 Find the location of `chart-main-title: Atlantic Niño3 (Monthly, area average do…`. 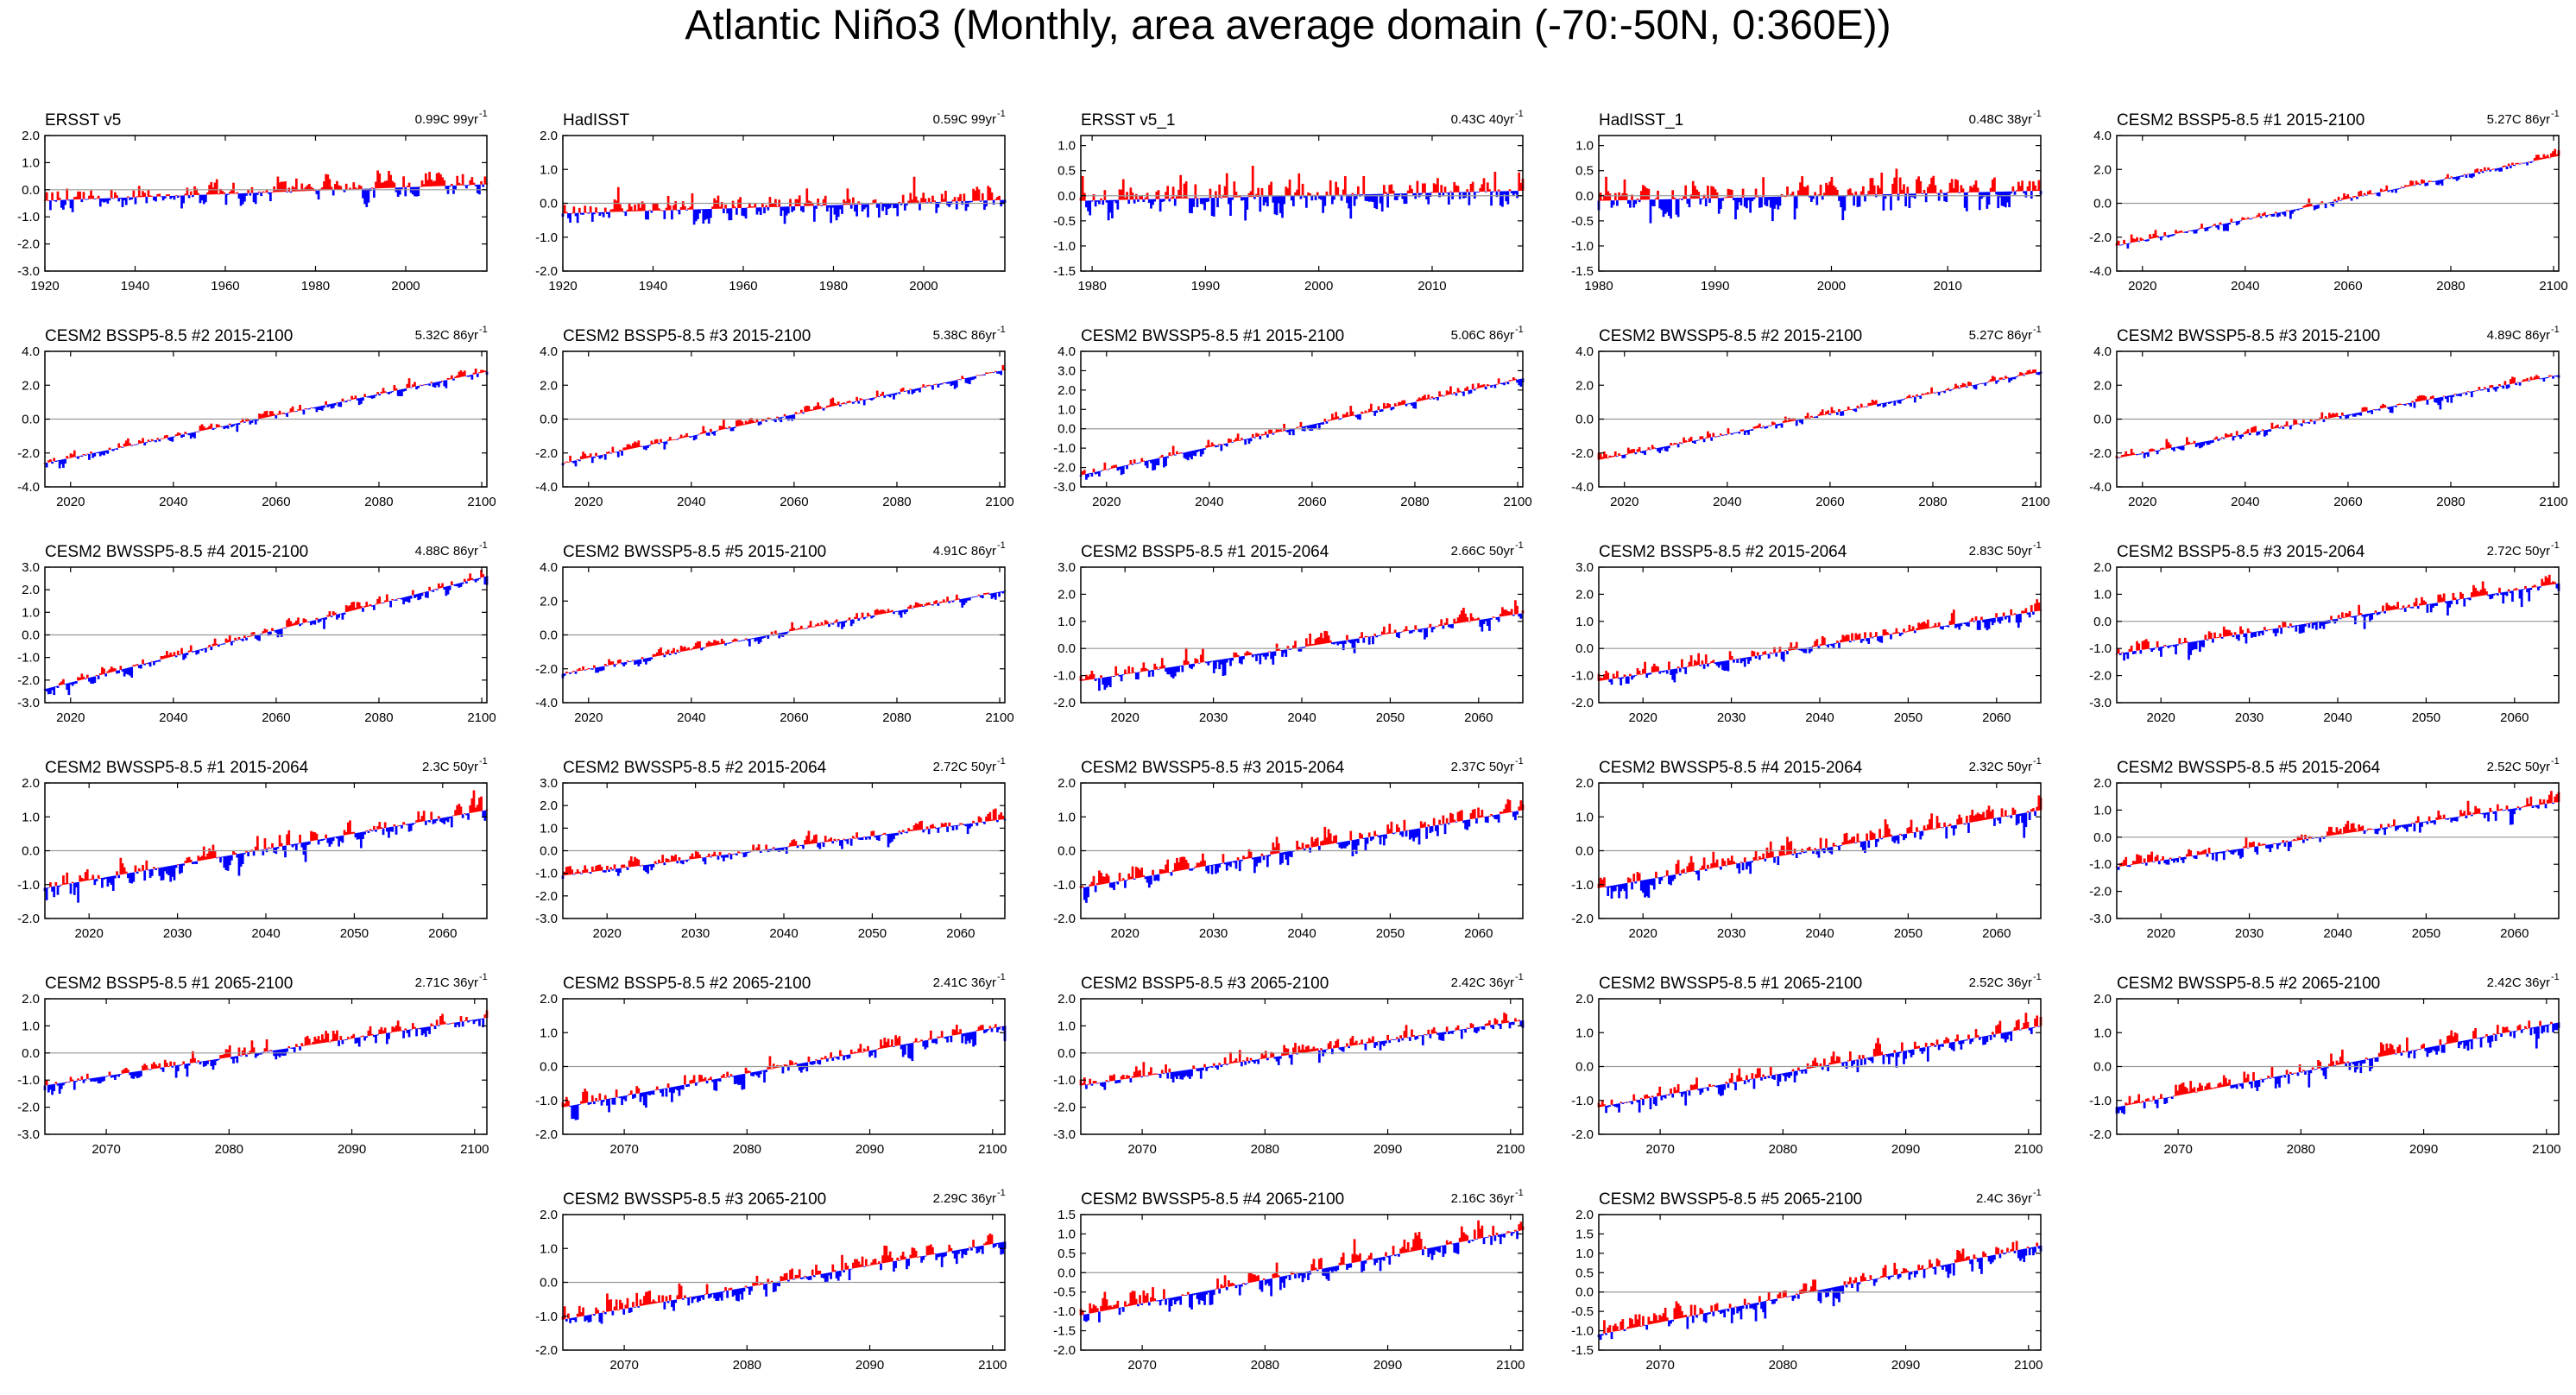

chart-main-title: Atlantic Niño3 (Monthly, area average do… is located at coordinates (1288, 26).